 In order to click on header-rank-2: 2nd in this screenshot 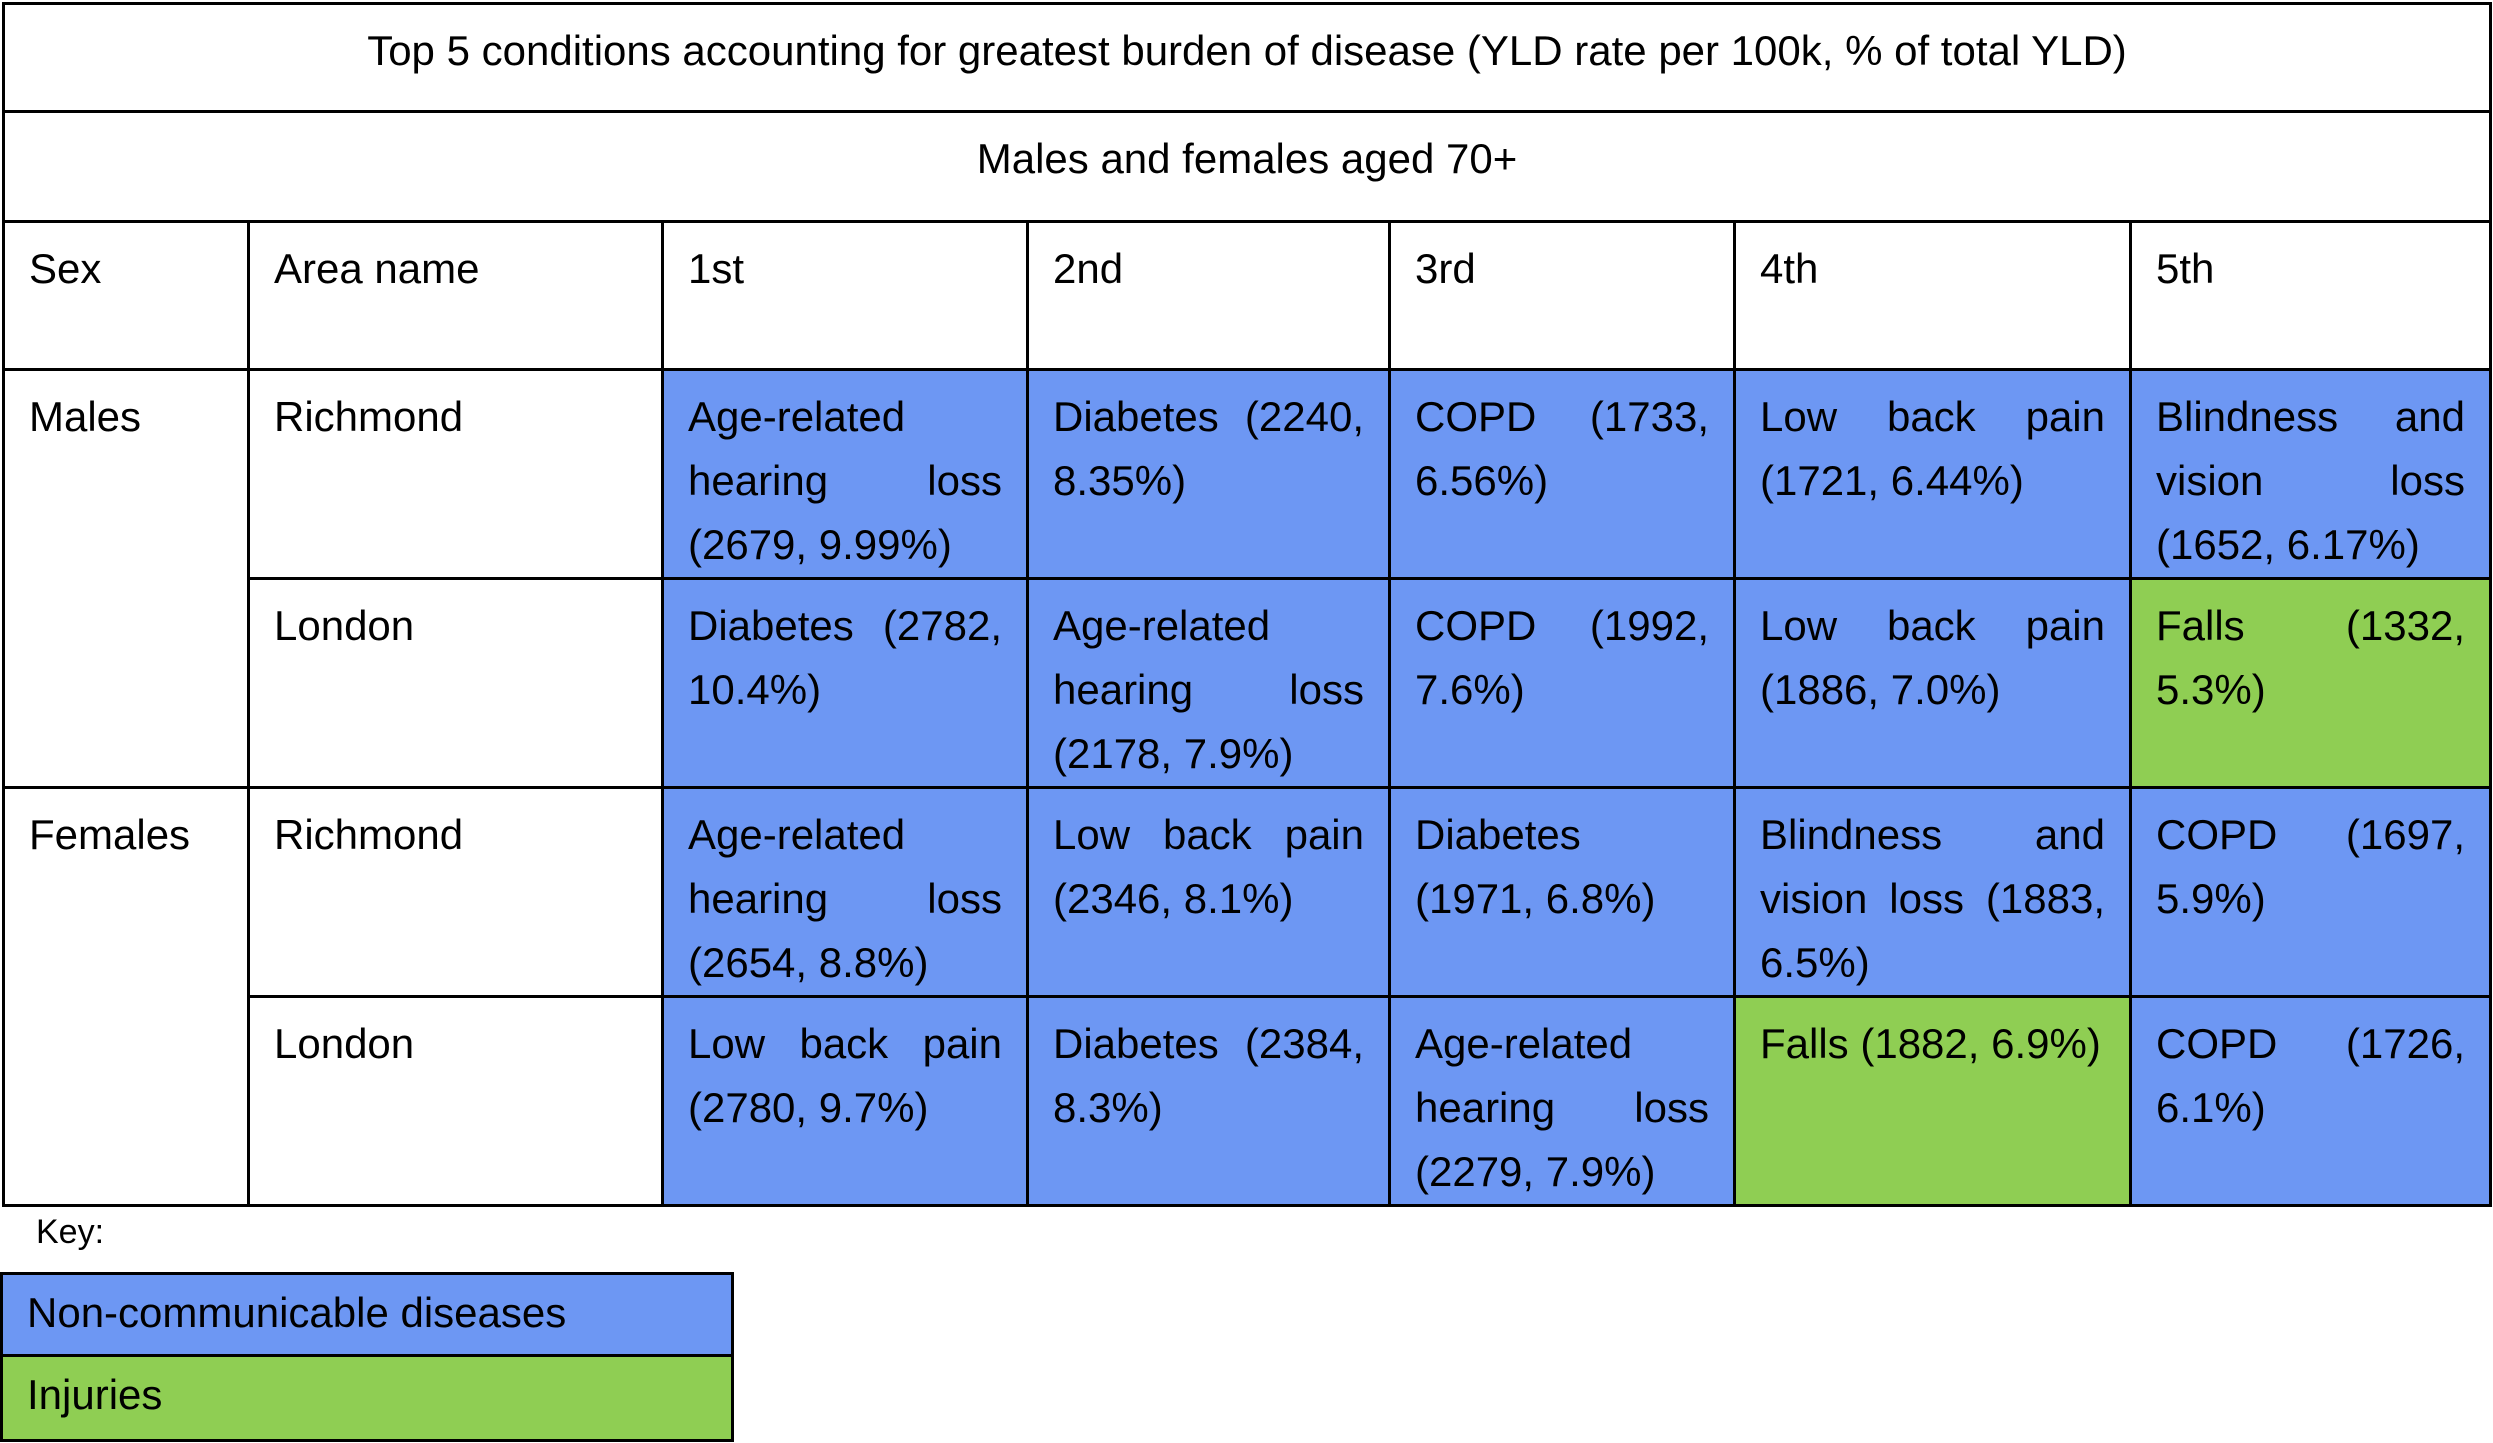, I will do `click(1208, 295)`.